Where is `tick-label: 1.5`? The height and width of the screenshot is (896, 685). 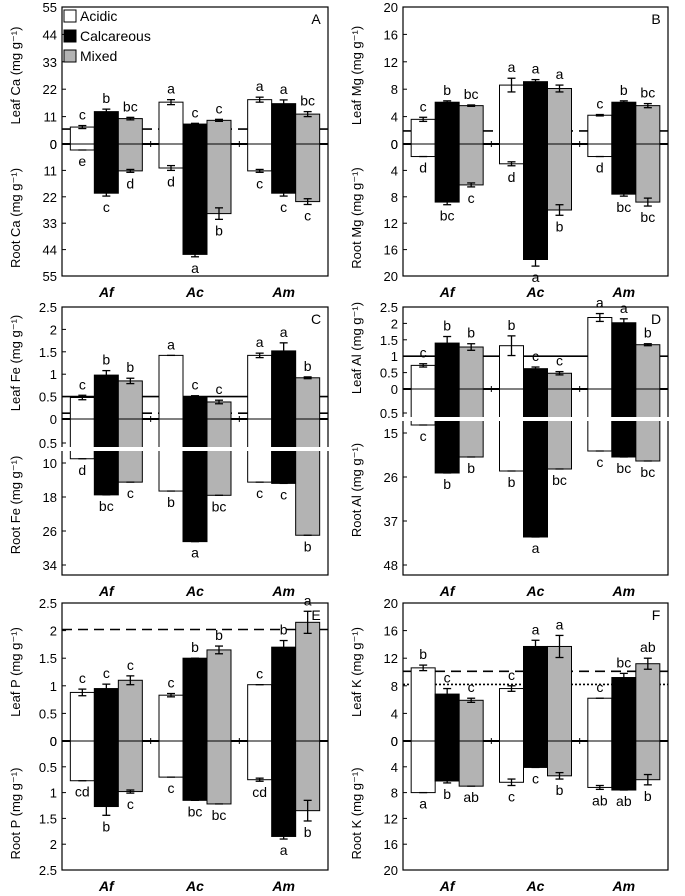 tick-label: 1.5 is located at coordinates (48, 352).